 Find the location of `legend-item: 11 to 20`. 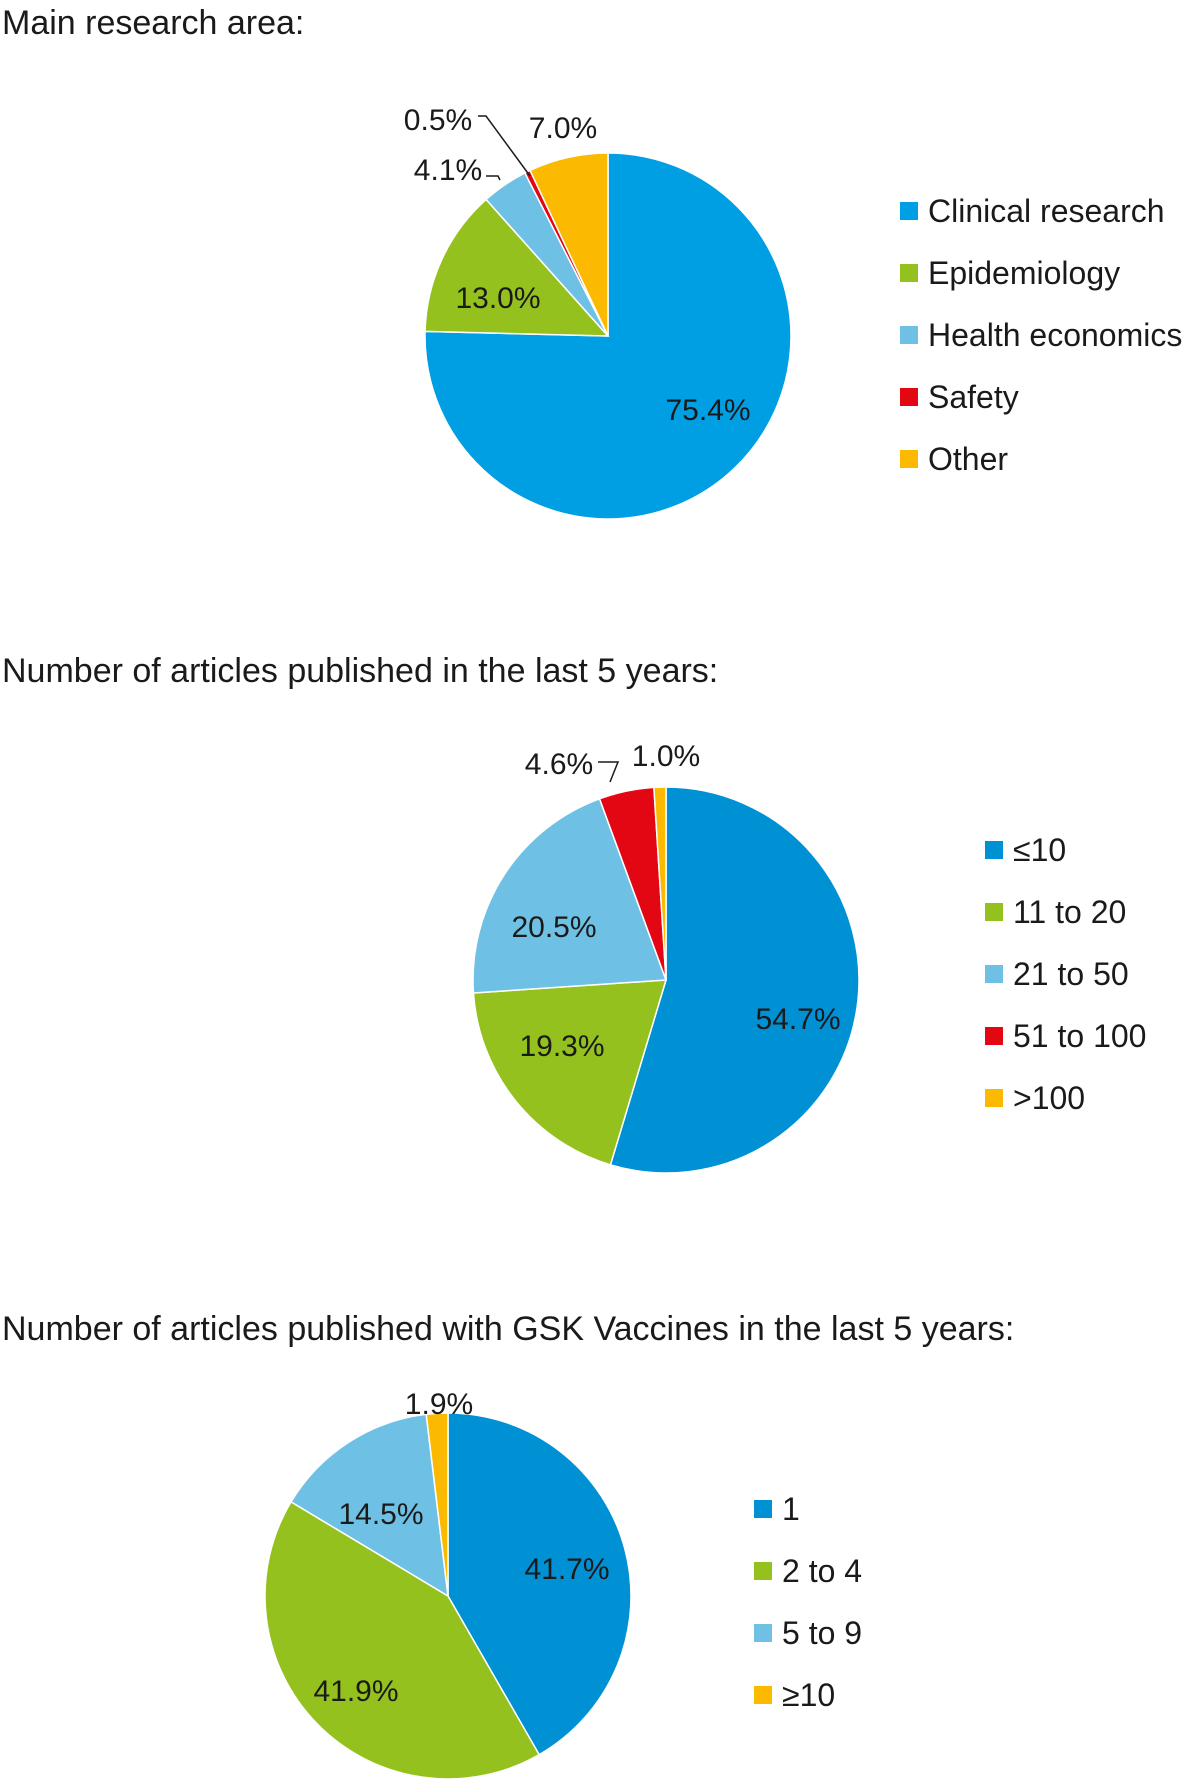

legend-item: 11 to 20 is located at coordinates (1065, 912).